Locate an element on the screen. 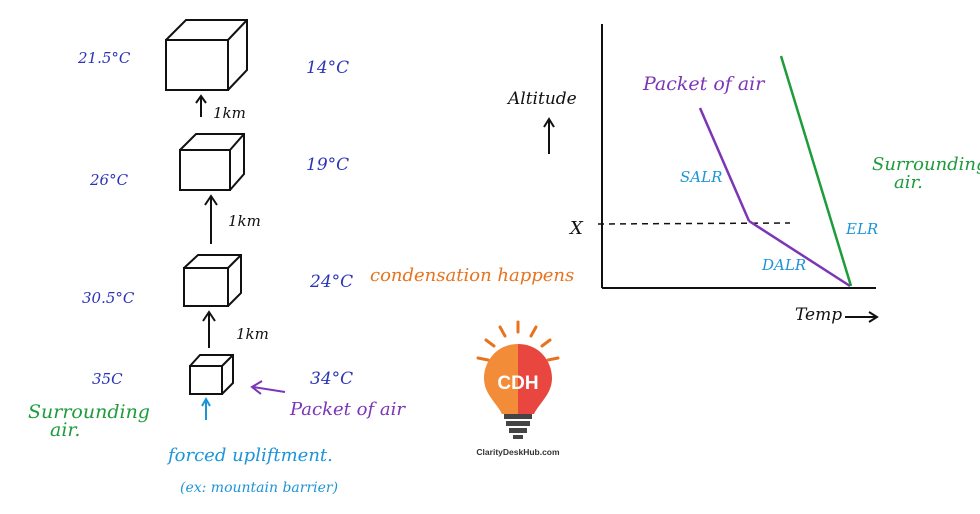 Image resolution: width=980 pixels, height=514 pixels. surrounding-air-label: Surrounding air. is located at coordinates (92, 421).